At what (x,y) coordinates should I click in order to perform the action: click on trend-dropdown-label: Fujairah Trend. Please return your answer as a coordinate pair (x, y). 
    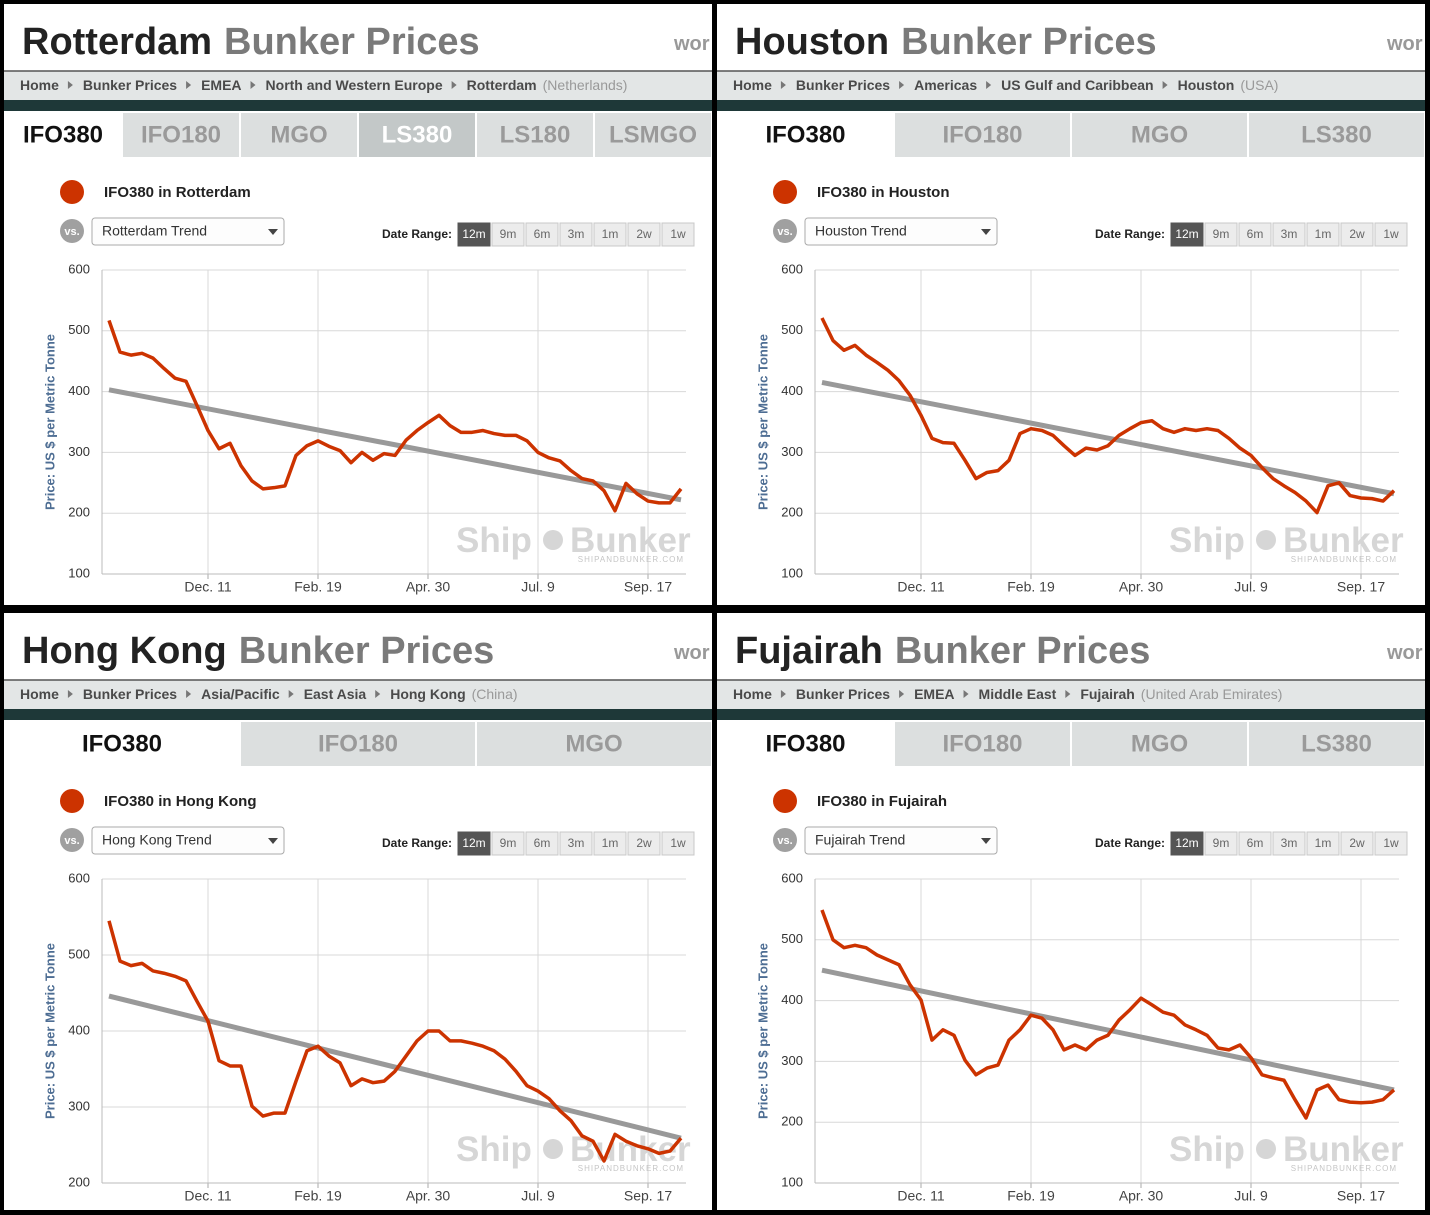
    Looking at the image, I should click on (860, 840).